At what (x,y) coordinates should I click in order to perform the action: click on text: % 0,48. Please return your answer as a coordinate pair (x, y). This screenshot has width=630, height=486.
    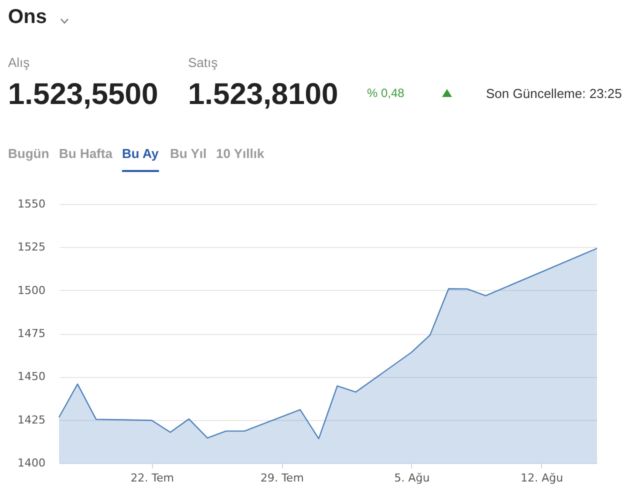
    Looking at the image, I should click on (385, 93).